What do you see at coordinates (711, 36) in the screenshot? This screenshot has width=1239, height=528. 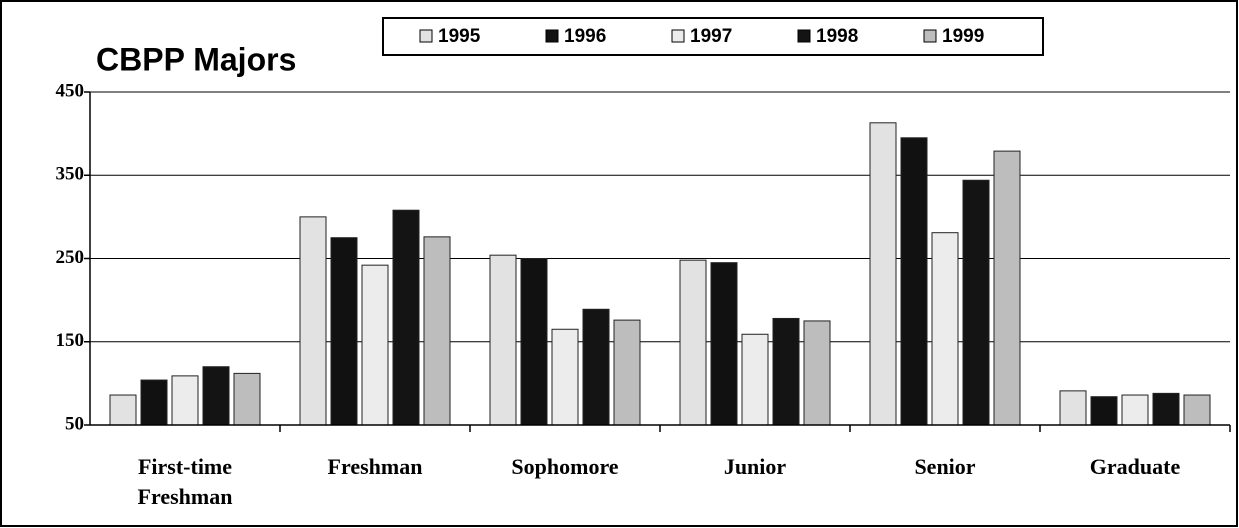 I see `legend-label: 1997` at bounding box center [711, 36].